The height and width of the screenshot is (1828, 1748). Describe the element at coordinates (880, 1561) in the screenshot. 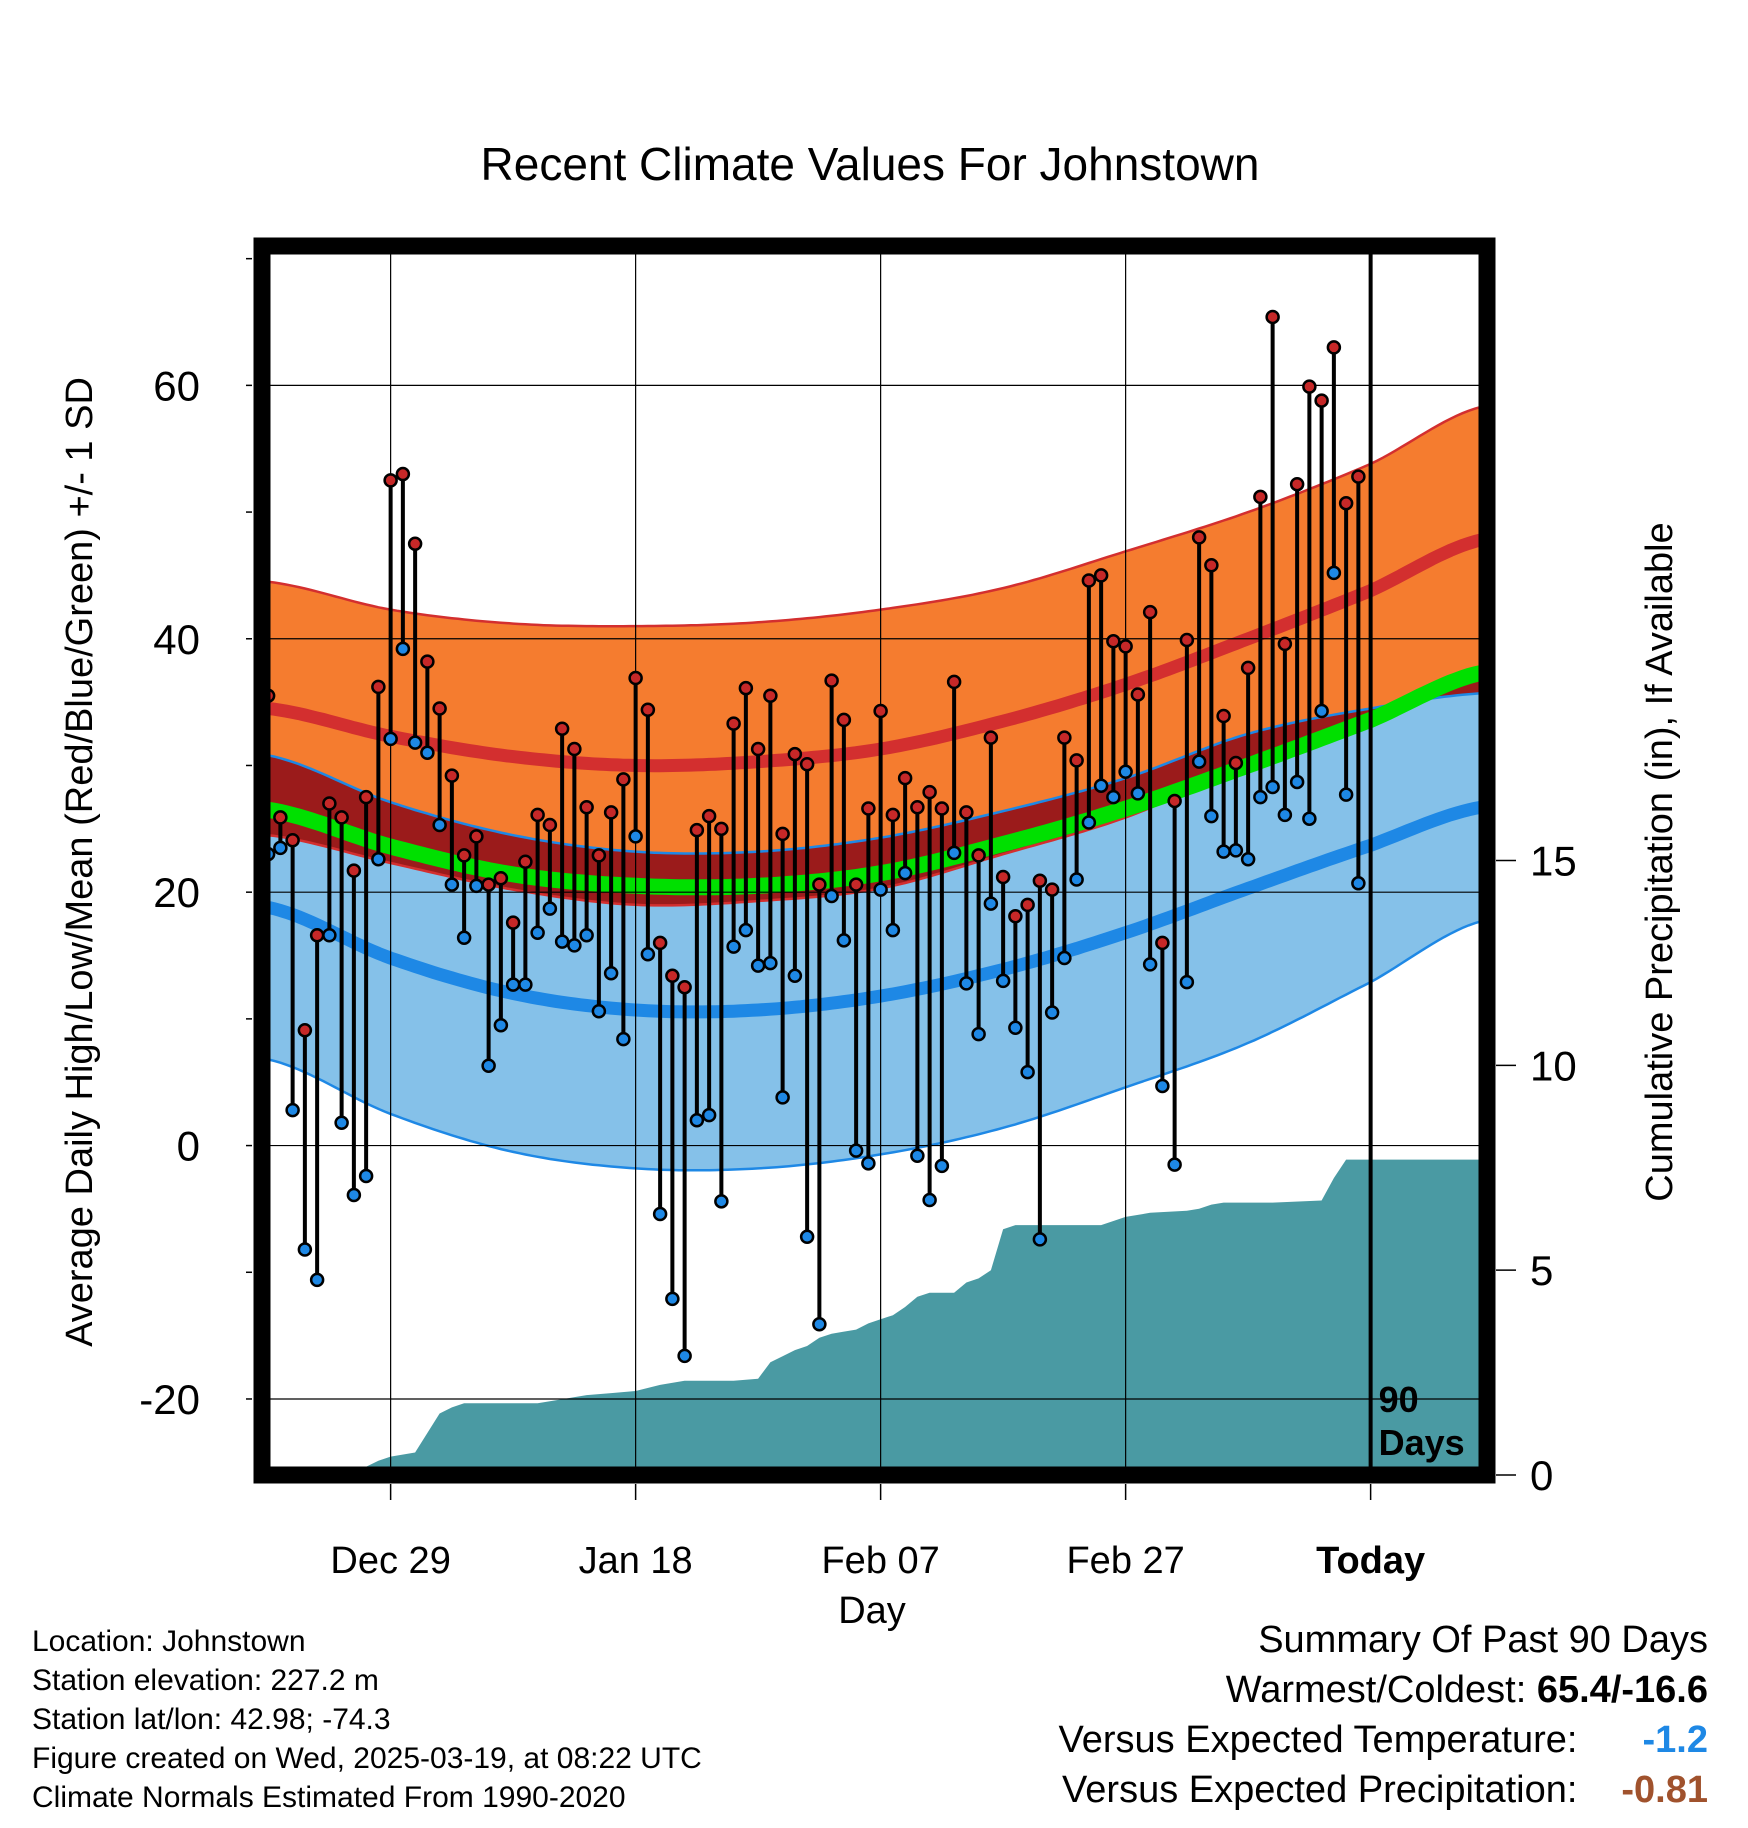

I see `x-tick-label: Feb 07` at that location.